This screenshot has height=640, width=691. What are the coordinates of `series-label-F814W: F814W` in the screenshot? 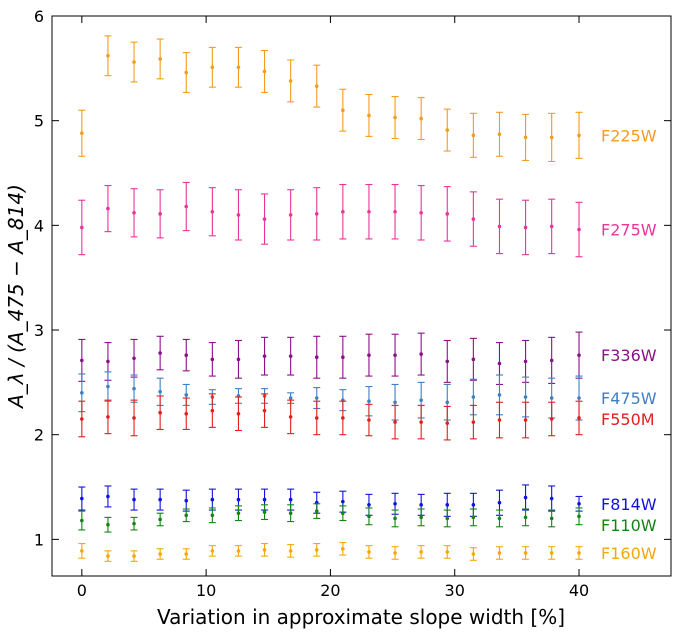 It's located at (629, 504).